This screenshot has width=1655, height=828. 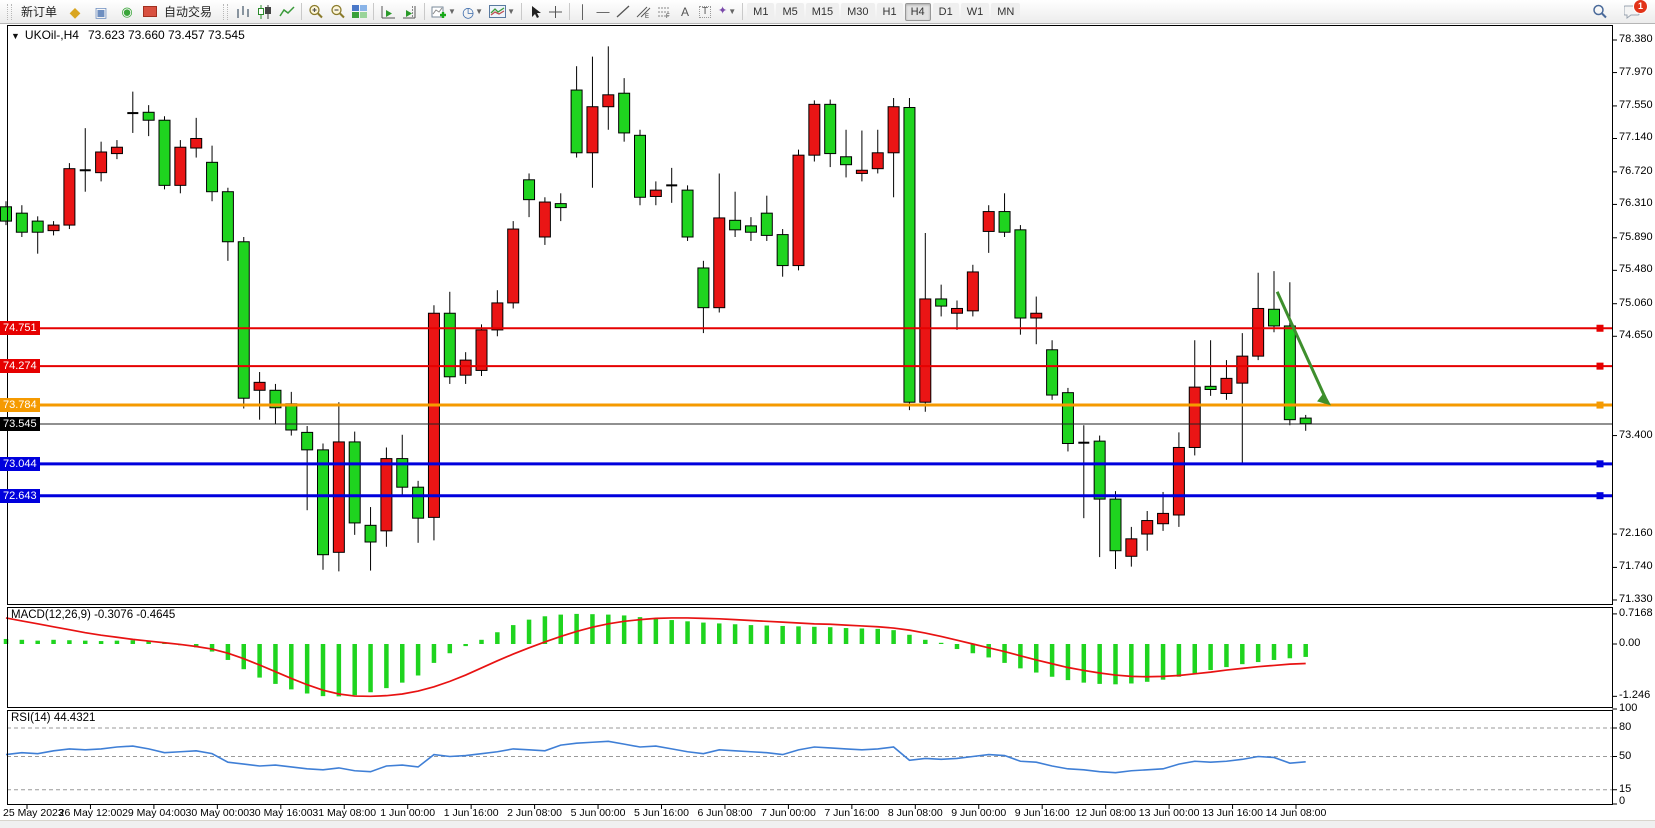 I want to click on rsi-group, so click(x=808, y=759).